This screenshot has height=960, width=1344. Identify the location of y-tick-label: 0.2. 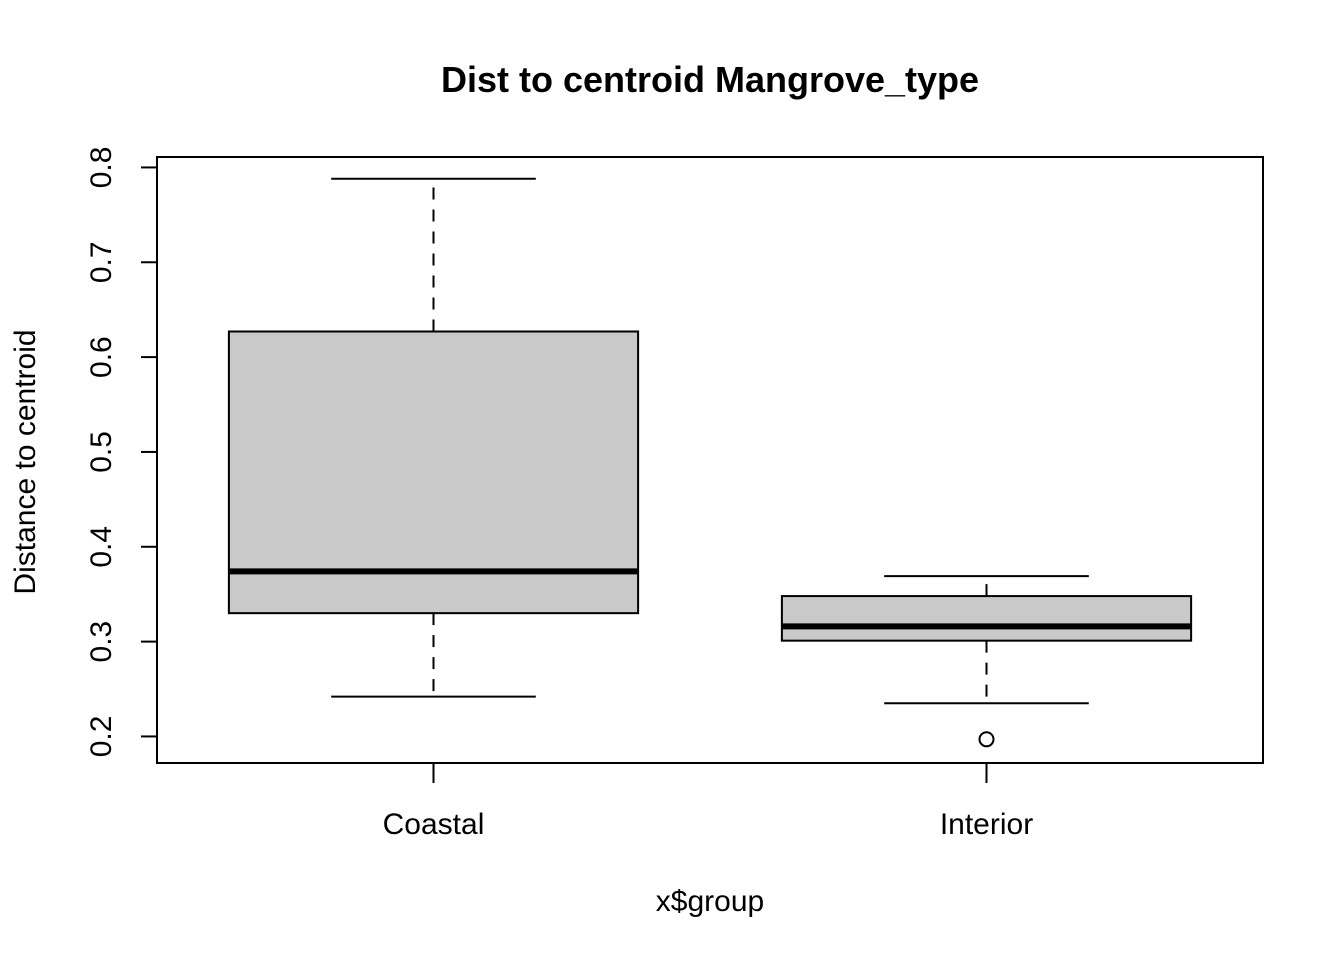
(101, 737).